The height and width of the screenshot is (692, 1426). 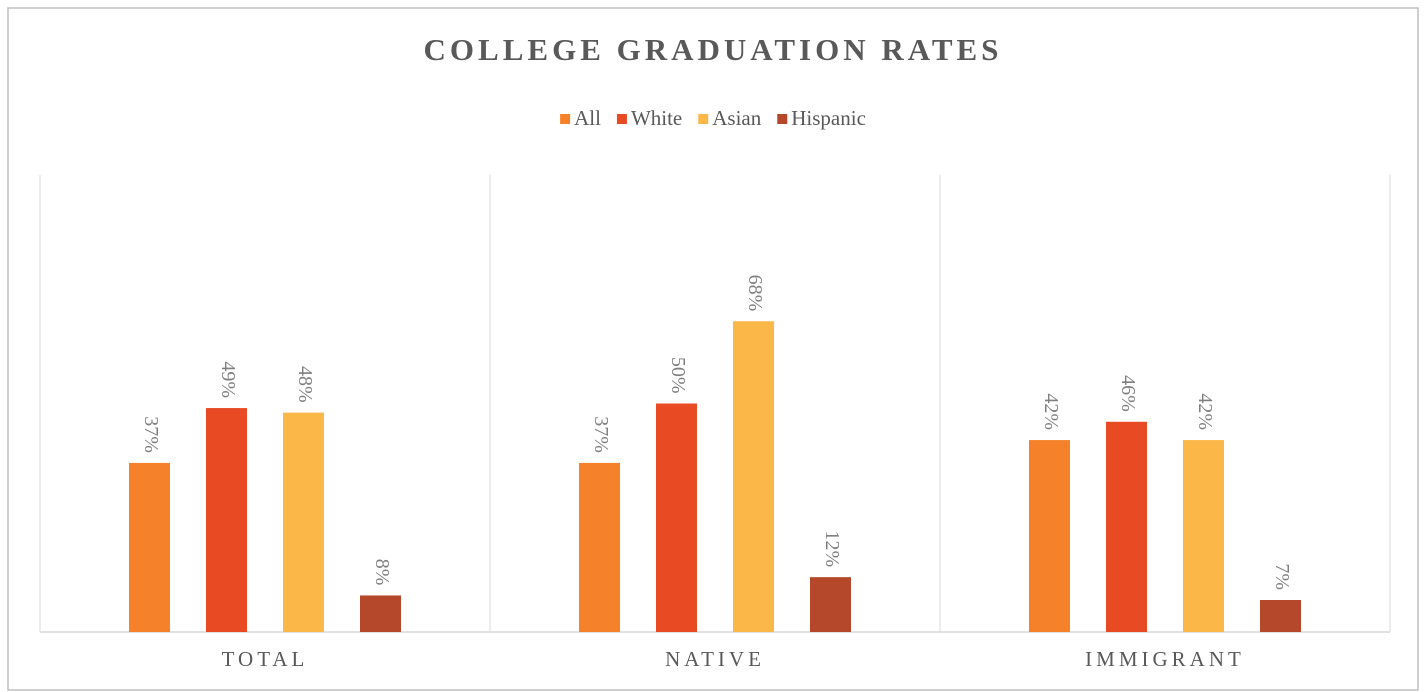 What do you see at coordinates (828, 118) in the screenshot?
I see `legend-label: Hispanic` at bounding box center [828, 118].